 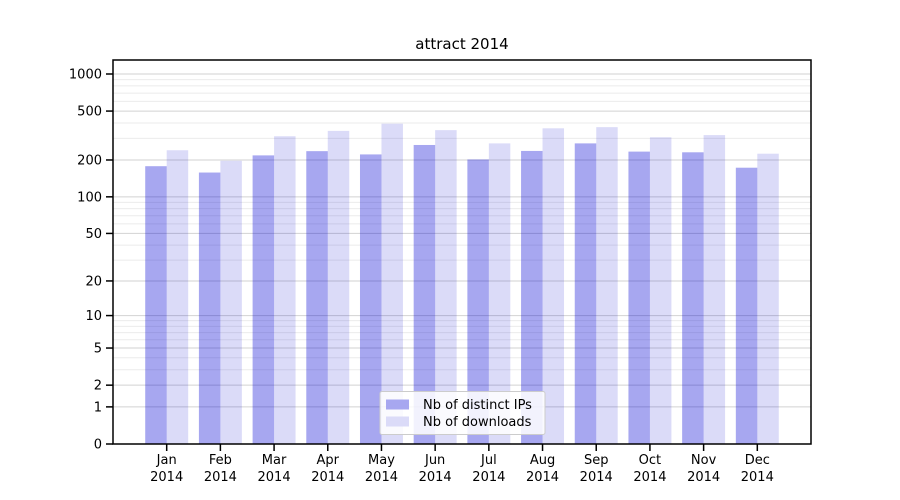 What do you see at coordinates (328, 460) in the screenshot?
I see `x-axis-tick-label-month: Apr` at bounding box center [328, 460].